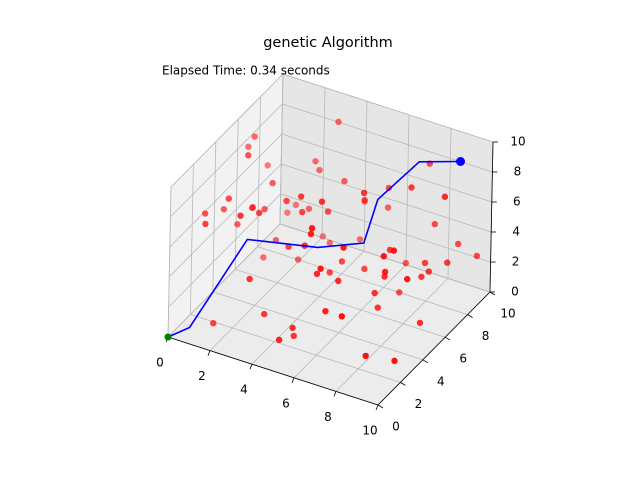 The height and width of the screenshot is (480, 640). I want to click on y-tick-label: 6, so click(463, 359).